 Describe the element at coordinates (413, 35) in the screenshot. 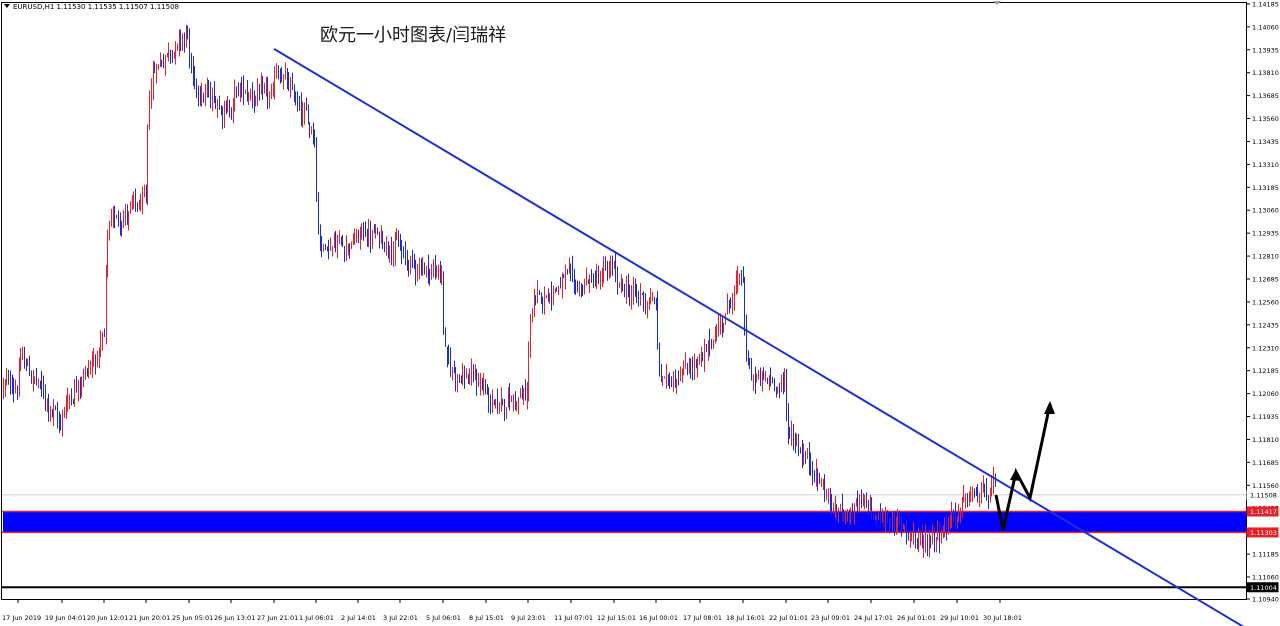

I see `chart-title: 欧元一小时图表/闫瑞祥` at that location.